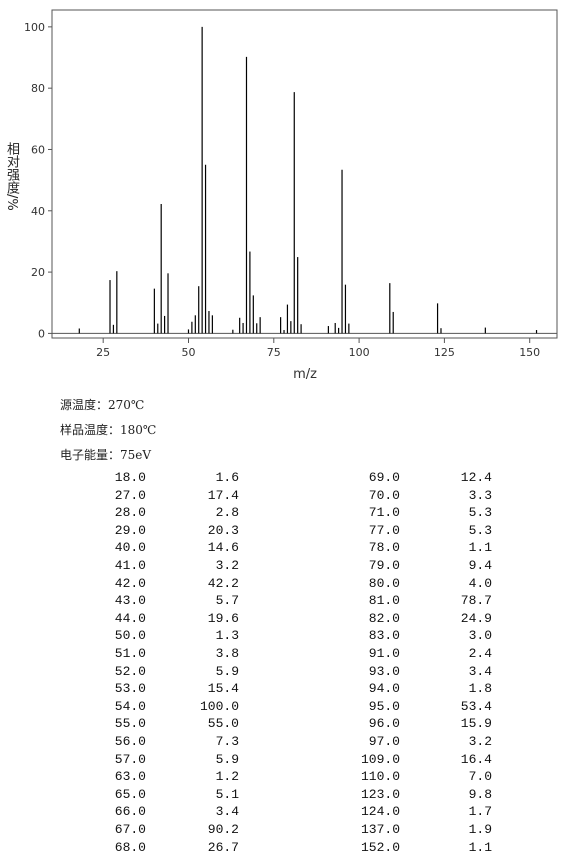  Describe the element at coordinates (227, 794) in the screenshot. I see `table-cell: 5.1` at that location.